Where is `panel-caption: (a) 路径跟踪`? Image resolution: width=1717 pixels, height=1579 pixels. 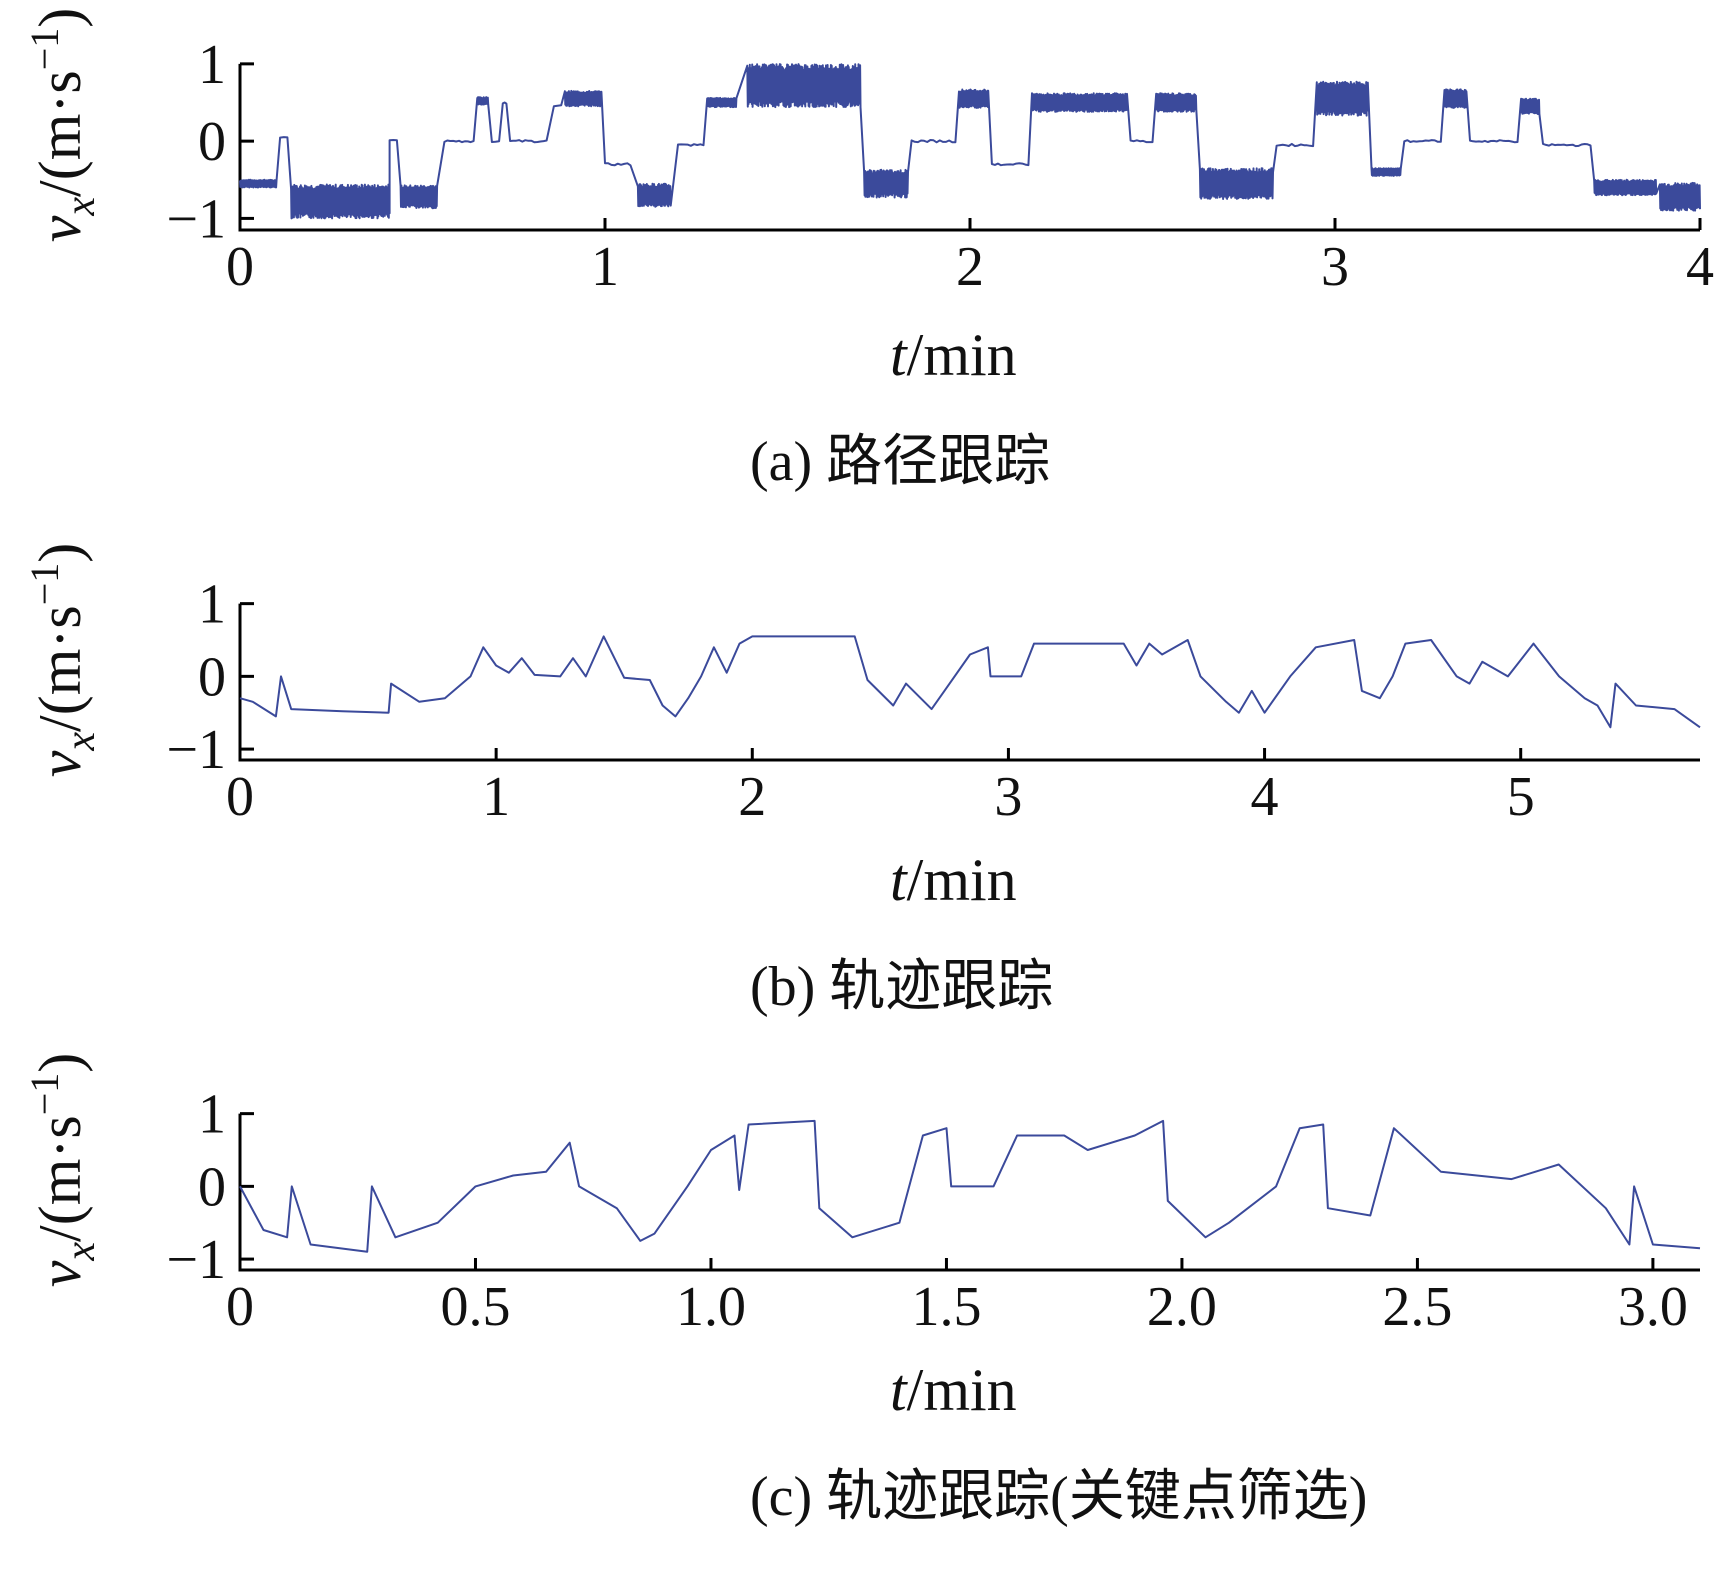
panel-caption: (a) 路径跟踪 is located at coordinates (900, 462).